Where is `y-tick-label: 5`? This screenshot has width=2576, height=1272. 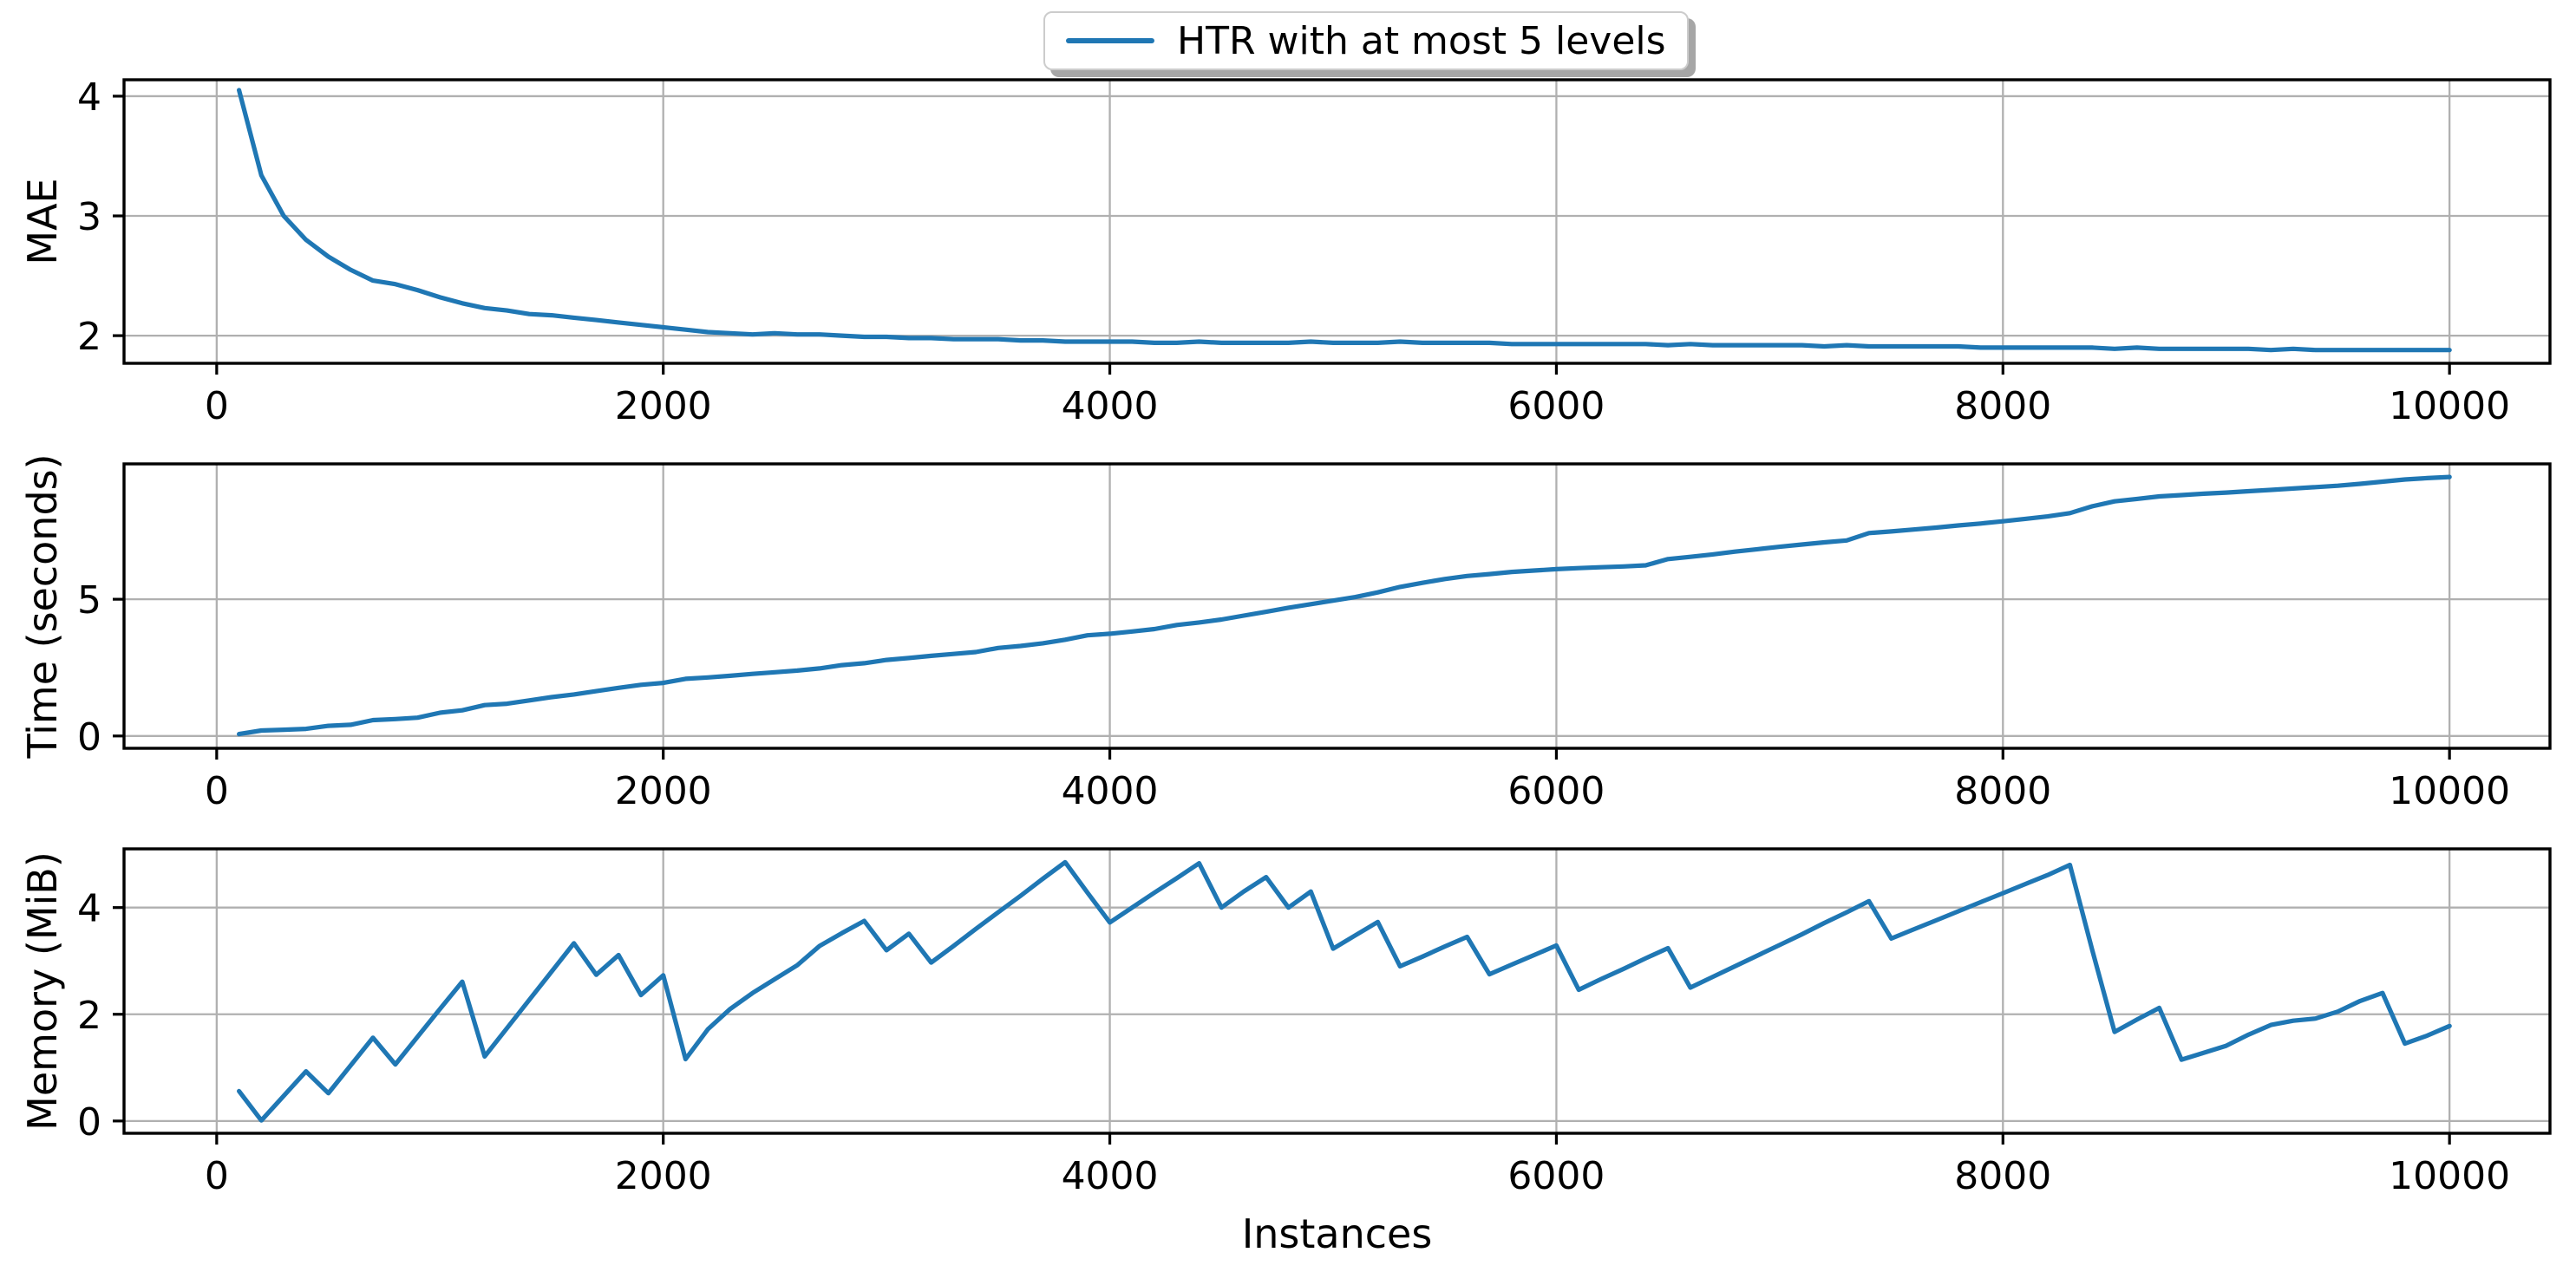 y-tick-label: 5 is located at coordinates (89, 600).